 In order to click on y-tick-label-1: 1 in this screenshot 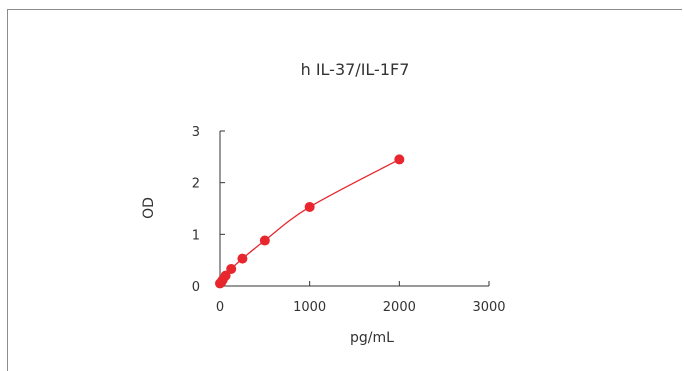, I will do `click(196, 235)`.